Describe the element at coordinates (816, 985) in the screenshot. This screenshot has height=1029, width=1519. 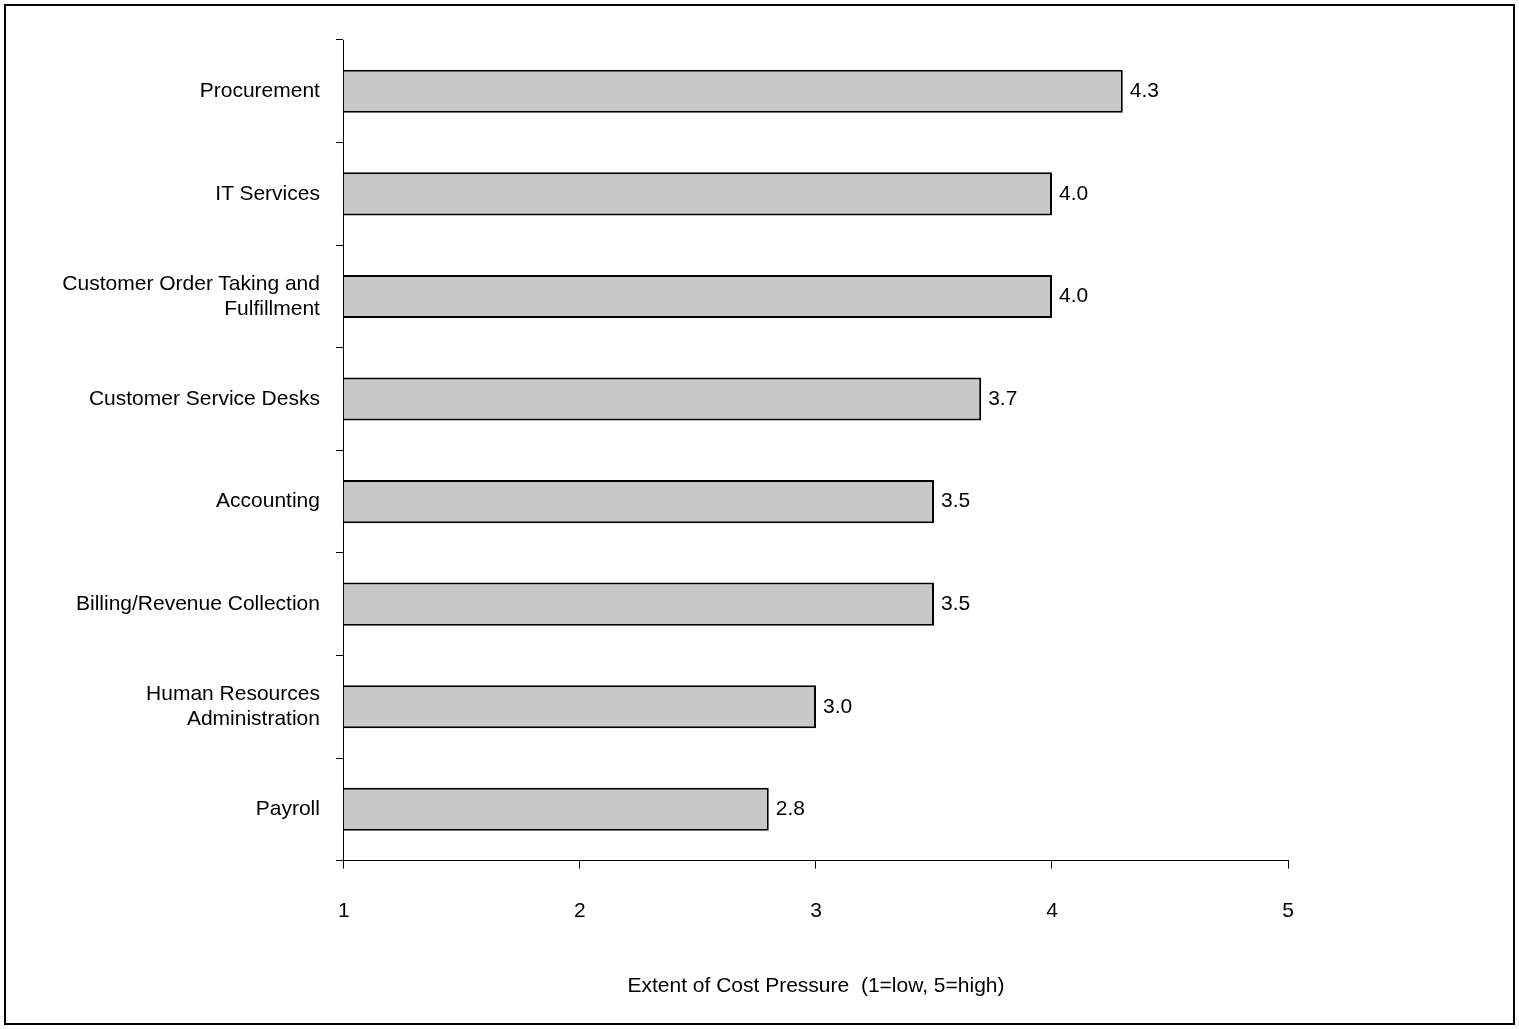
I see `x-axis-title: Extent of Cost Pressure (1=low, 5=high)` at that location.